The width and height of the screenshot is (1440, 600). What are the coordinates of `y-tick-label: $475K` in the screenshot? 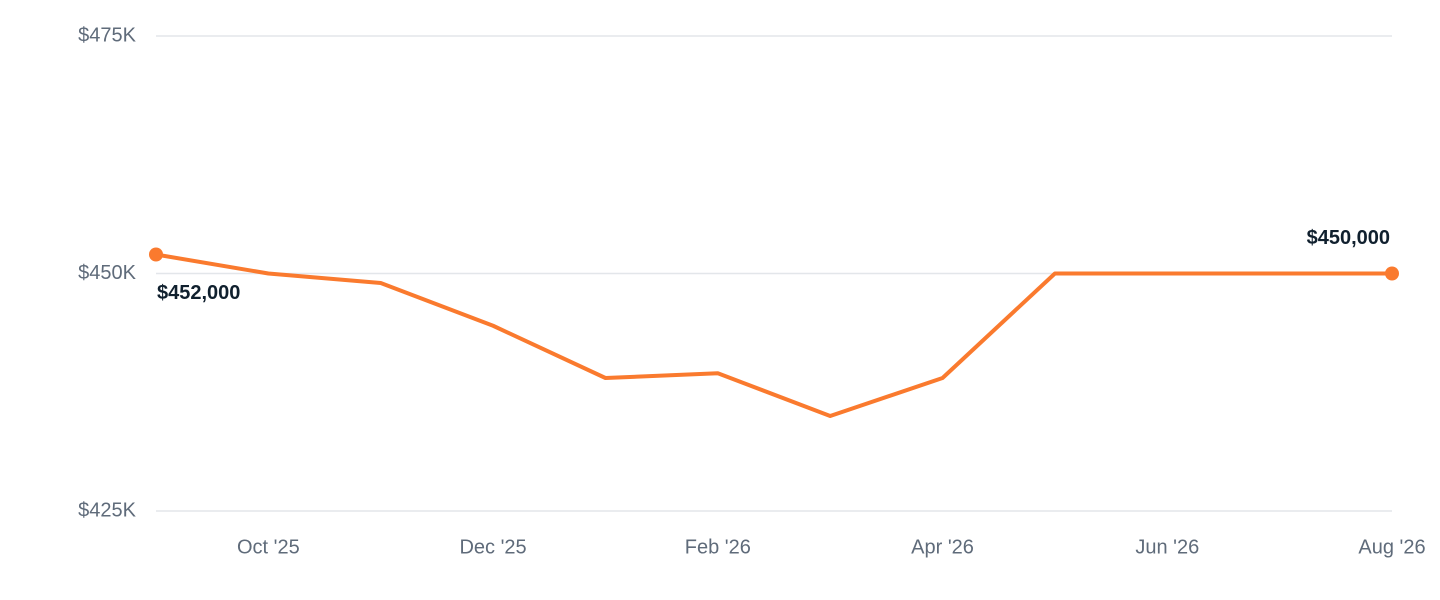 It's located at (107, 35).